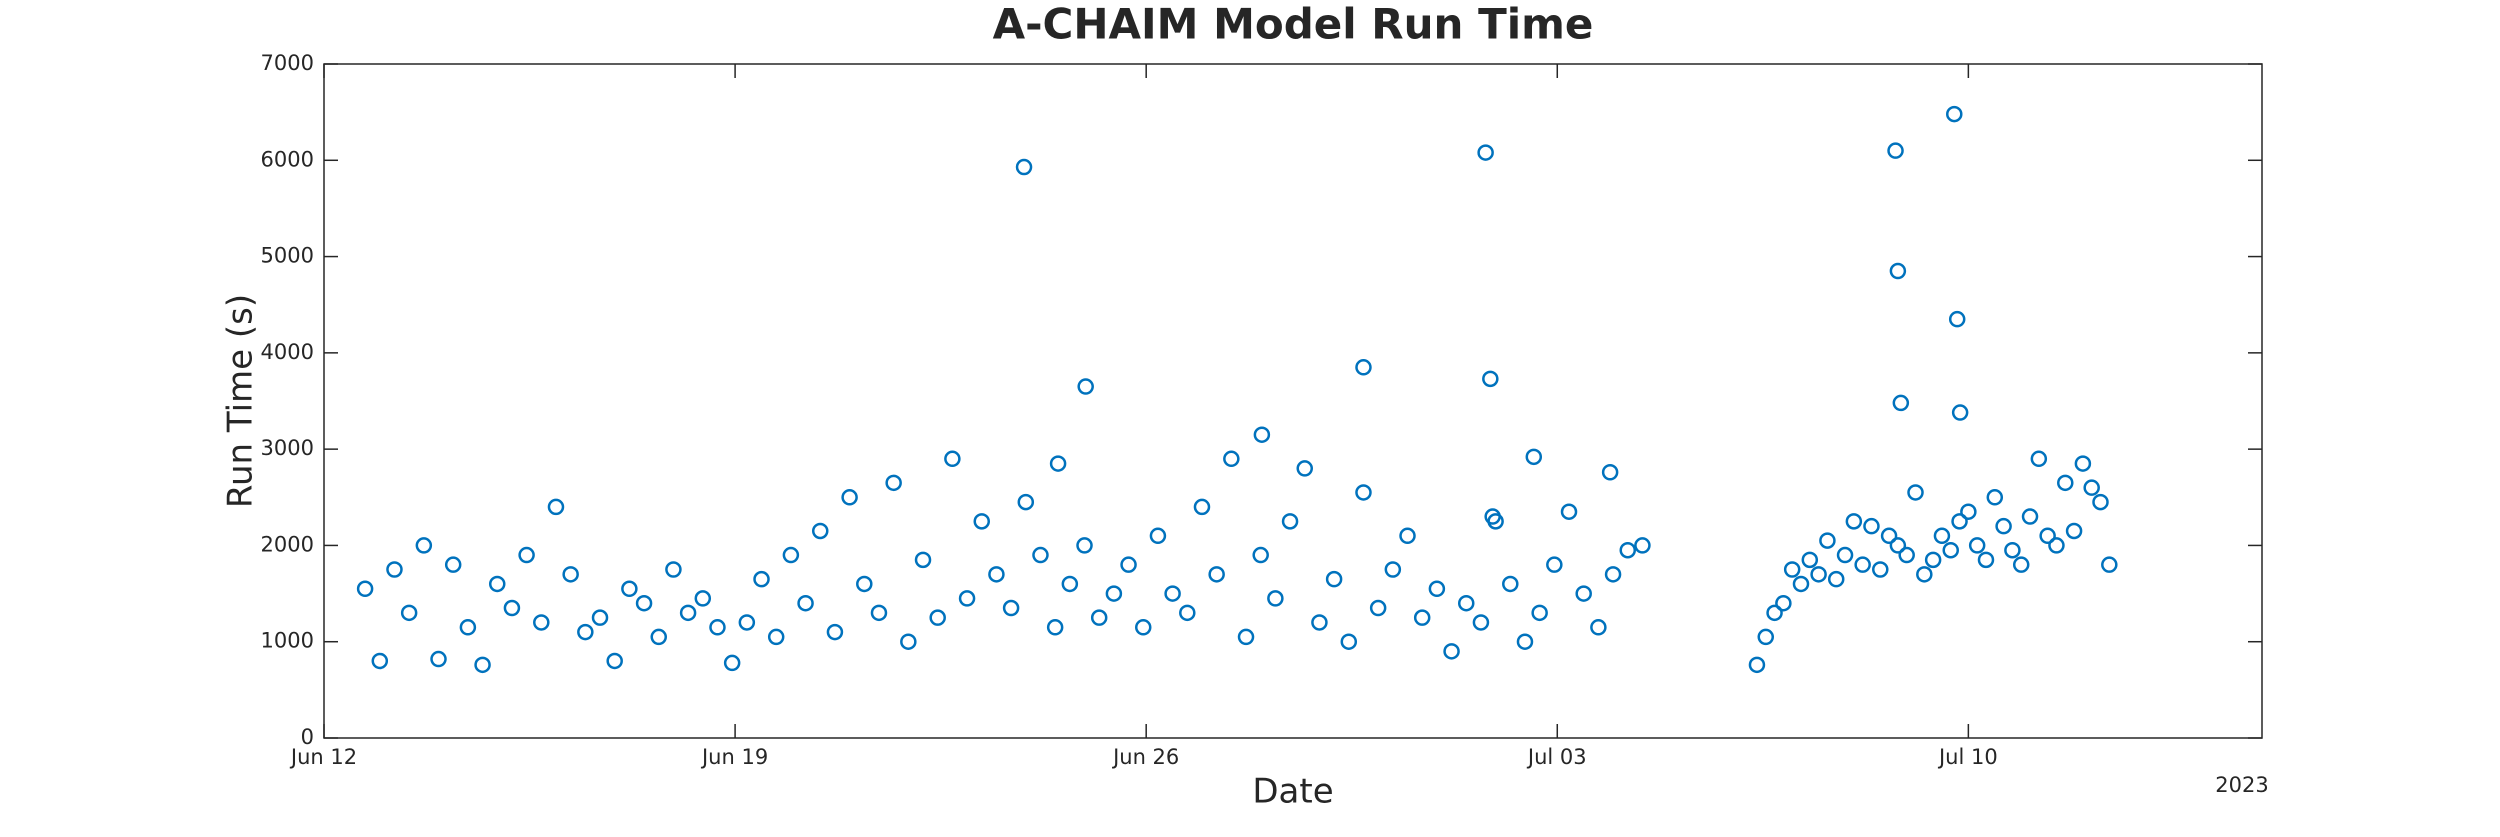  Describe the element at coordinates (734, 757) in the screenshot. I see `x-tick-label: Jun 19` at that location.